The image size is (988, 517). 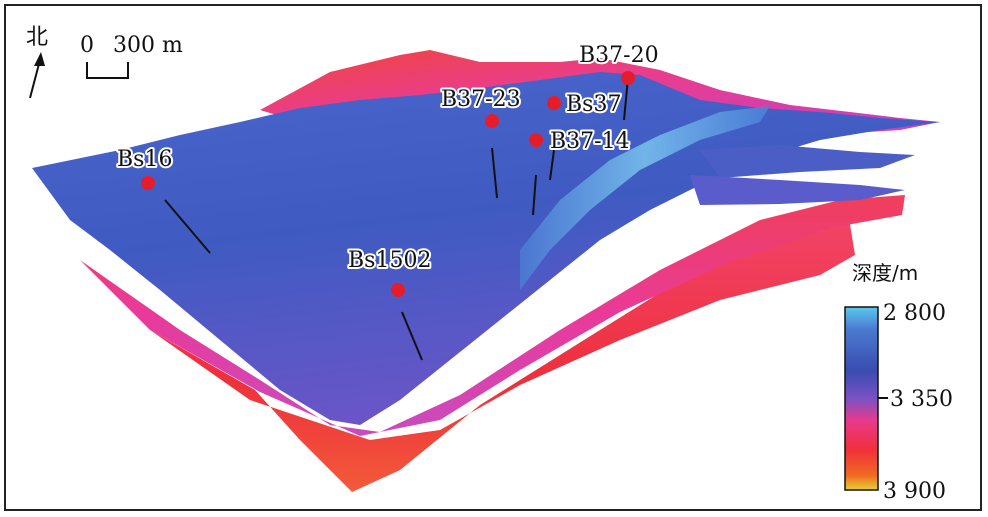 What do you see at coordinates (148, 45) in the screenshot?
I see `scale-value: 300 m` at bounding box center [148, 45].